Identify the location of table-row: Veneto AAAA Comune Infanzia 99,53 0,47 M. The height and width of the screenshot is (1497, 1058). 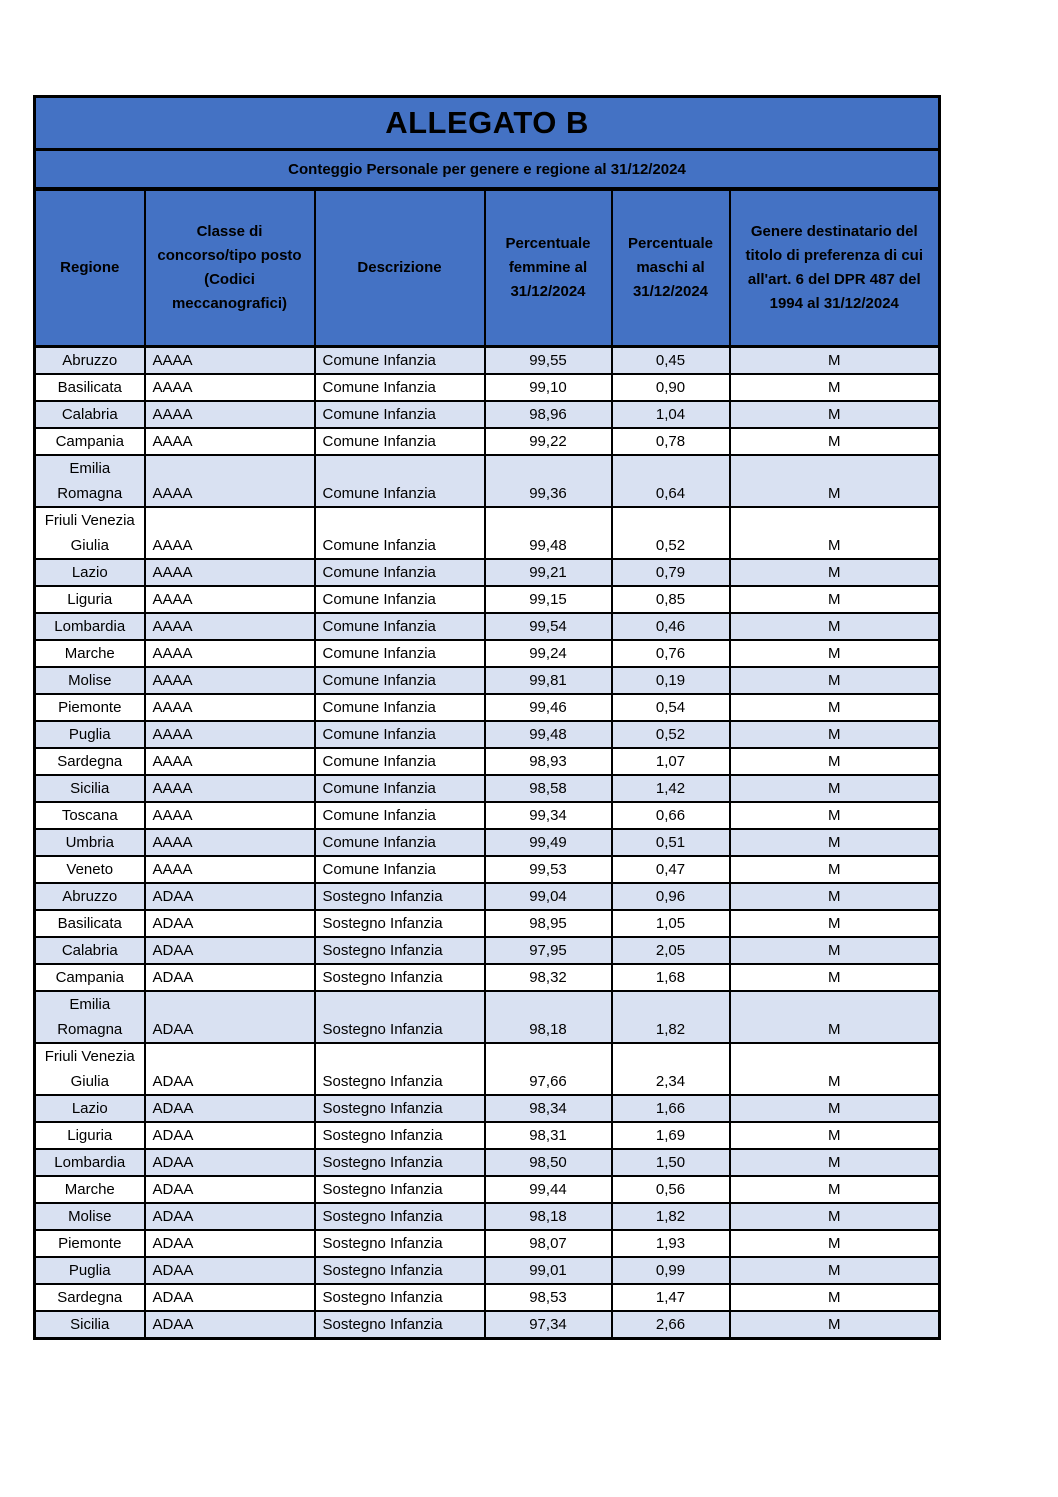
(487, 869).